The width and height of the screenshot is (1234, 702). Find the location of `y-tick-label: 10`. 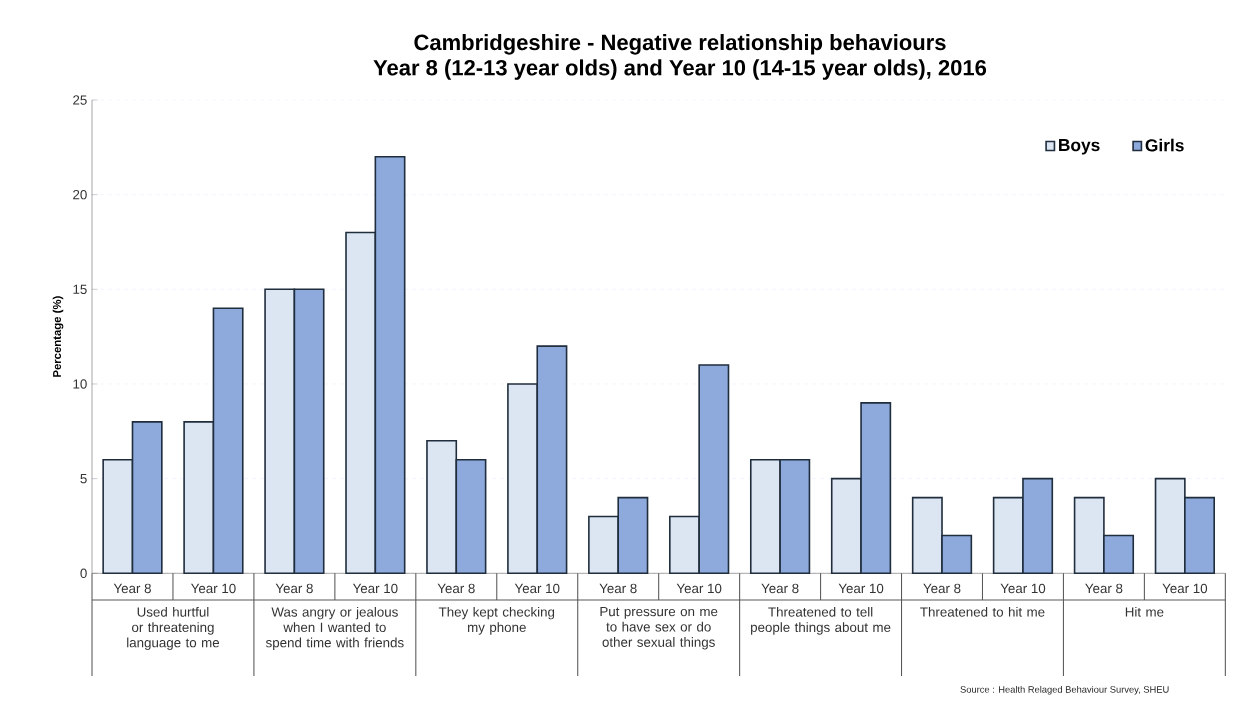

y-tick-label: 10 is located at coordinates (80, 384).